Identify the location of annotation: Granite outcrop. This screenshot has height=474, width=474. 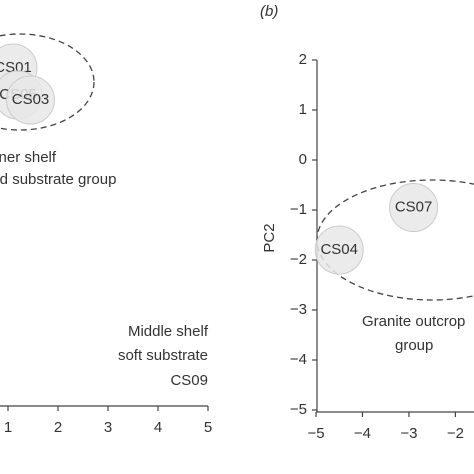
(413, 321).